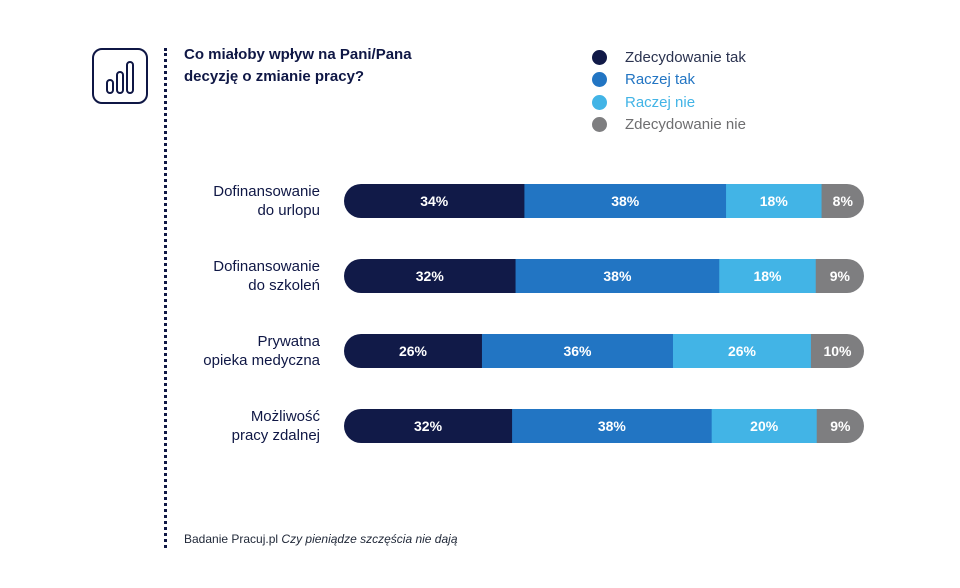 Image resolution: width=960 pixels, height=588 pixels. Describe the element at coordinates (369, 539) in the screenshot. I see `report-name: Czy pieniądze szczęścia nie dają` at that location.